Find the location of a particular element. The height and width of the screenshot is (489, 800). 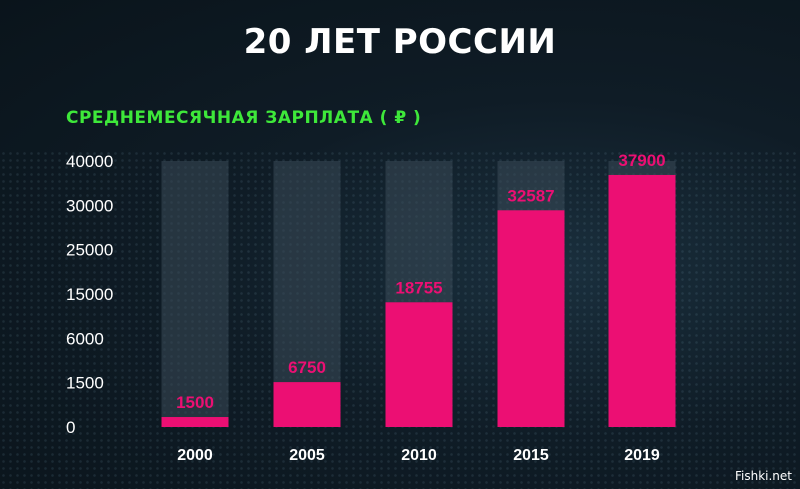

x-tick-label: 2005 is located at coordinates (307, 455).